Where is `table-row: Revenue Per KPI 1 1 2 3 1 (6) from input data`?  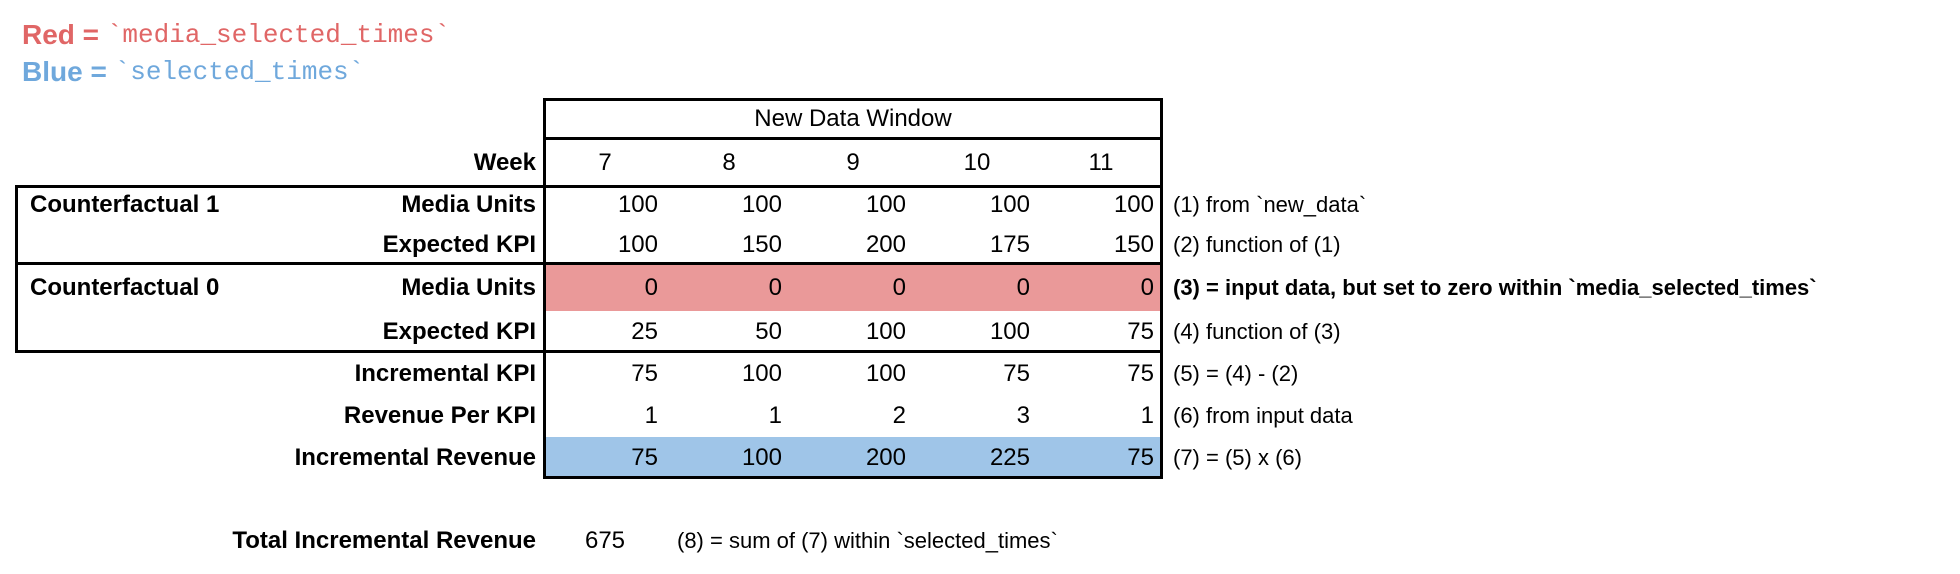 table-row: Revenue Per KPI 1 1 2 3 1 (6) from input data is located at coordinates (980, 416).